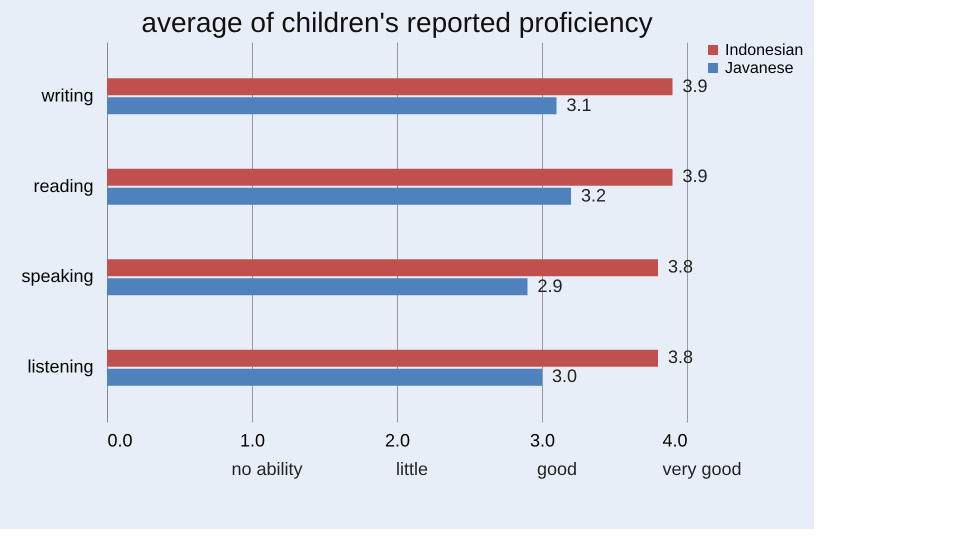 This screenshot has height=552, width=954. I want to click on text: no ability, so click(267, 469).